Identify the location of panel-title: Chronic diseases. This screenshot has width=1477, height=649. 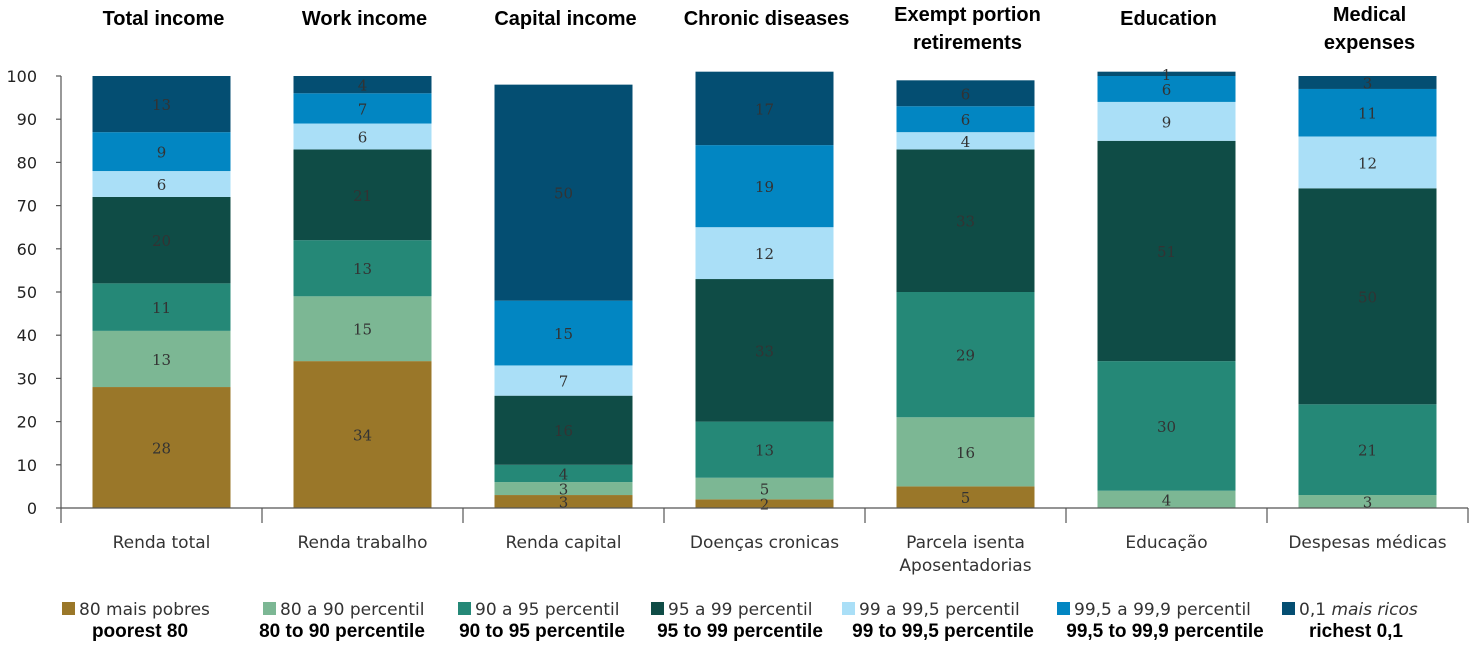
(767, 19).